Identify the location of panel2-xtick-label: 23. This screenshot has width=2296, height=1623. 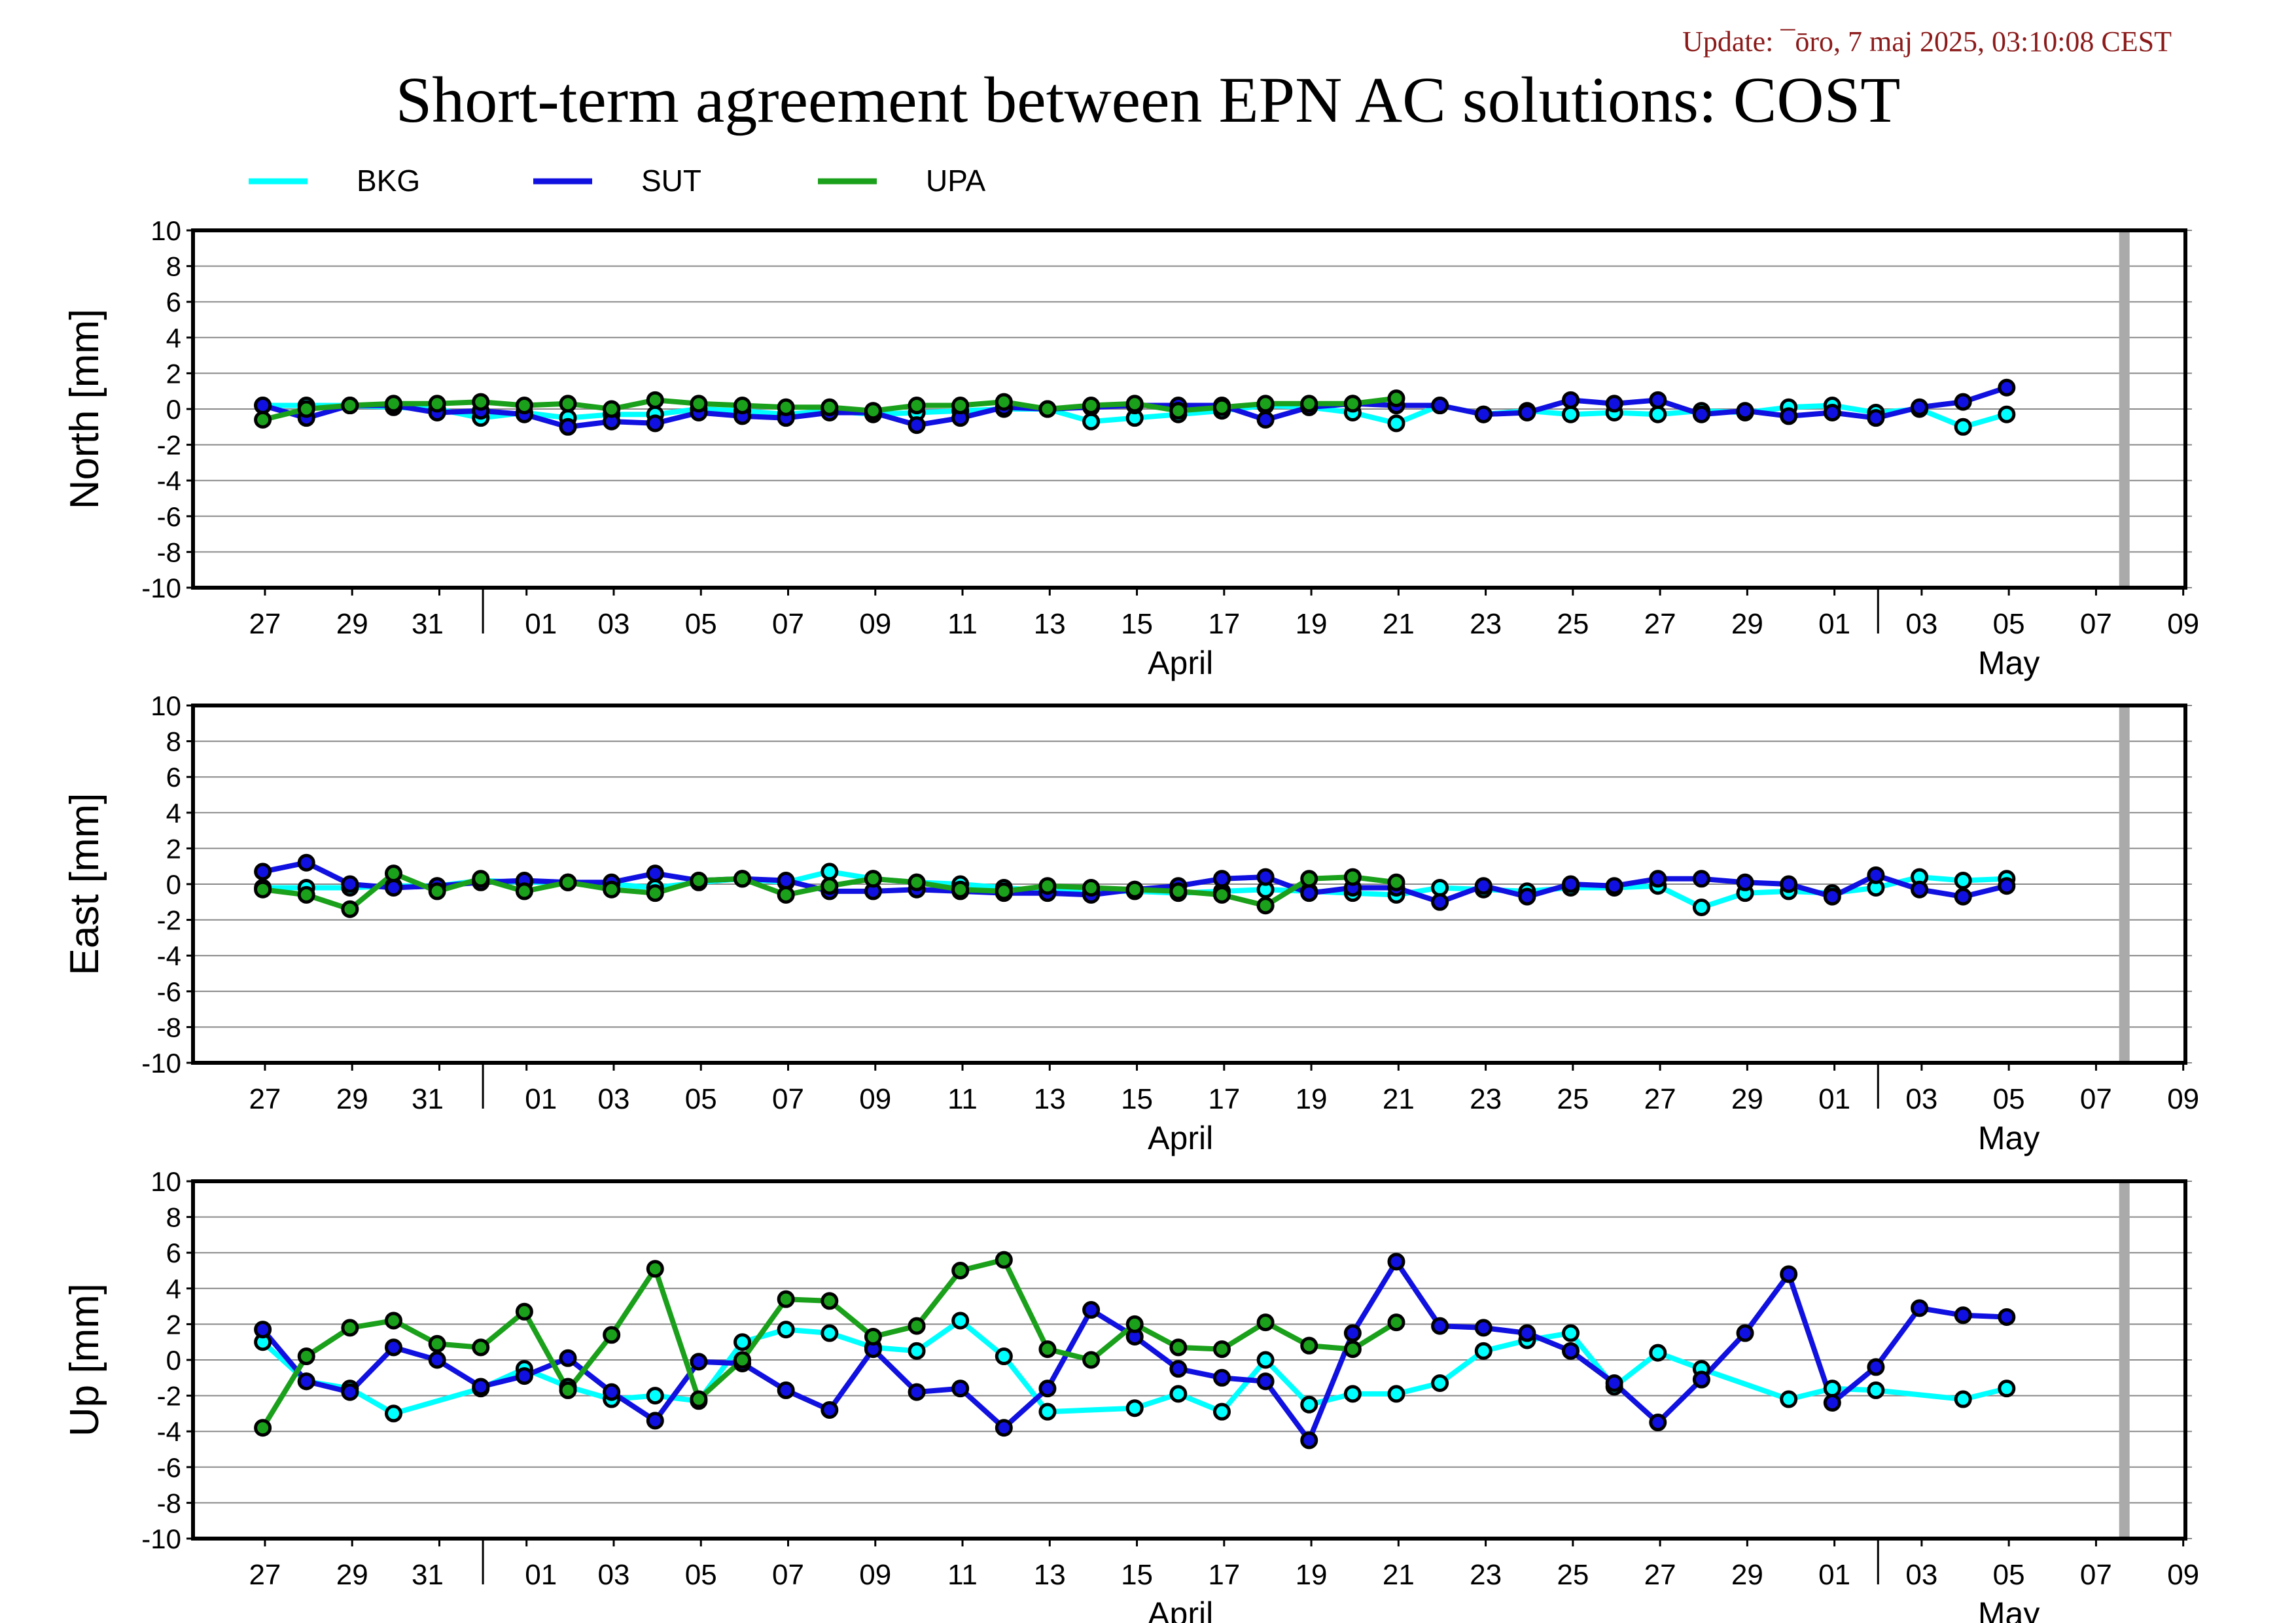
(1486, 1099).